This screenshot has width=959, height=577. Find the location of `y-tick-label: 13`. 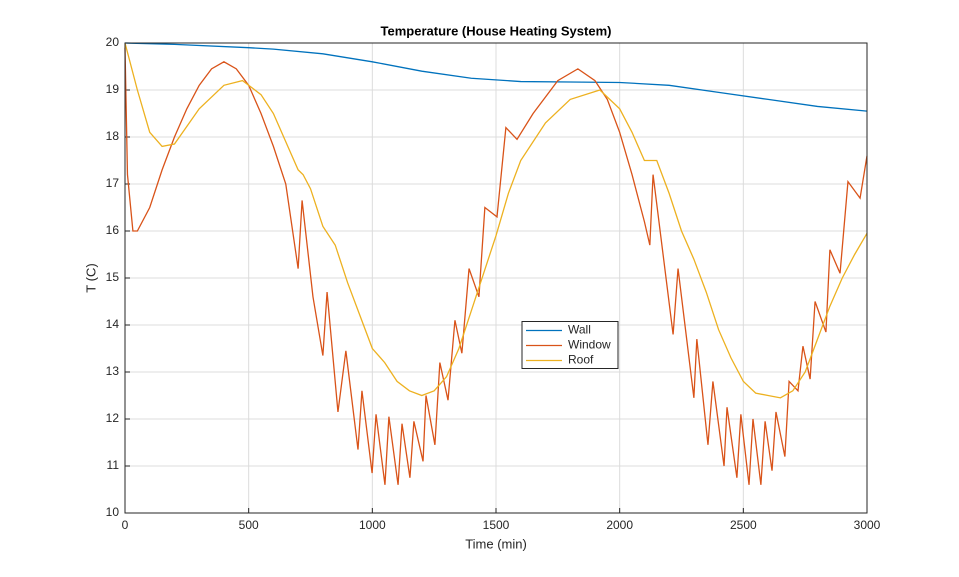

y-tick-label: 13 is located at coordinates (113, 371).